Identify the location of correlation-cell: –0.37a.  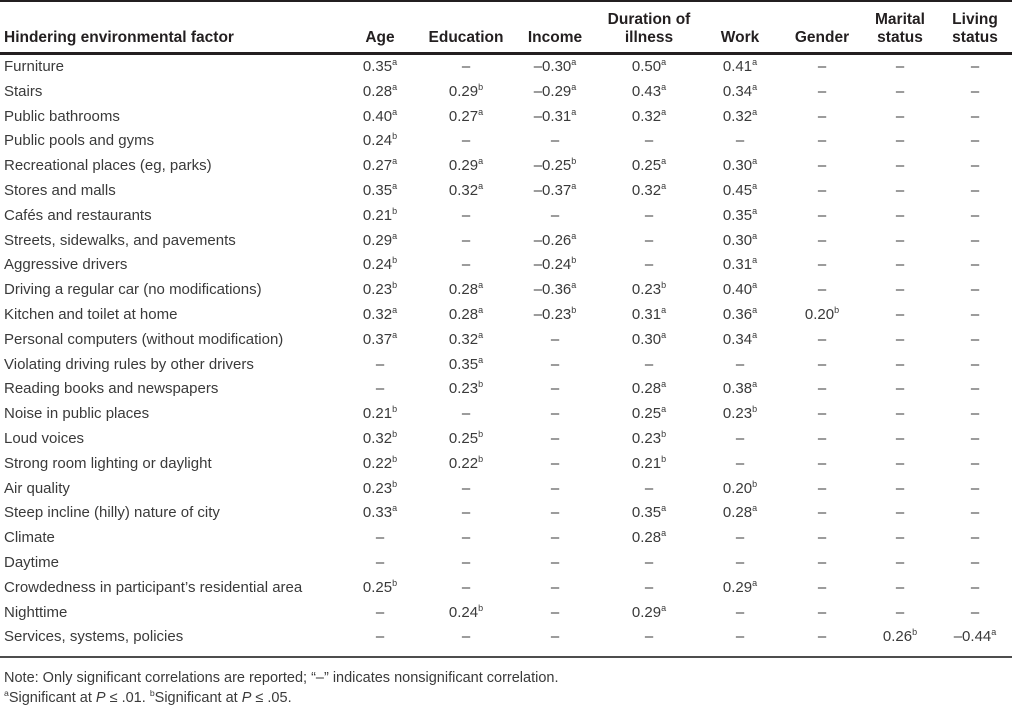
(555, 189).